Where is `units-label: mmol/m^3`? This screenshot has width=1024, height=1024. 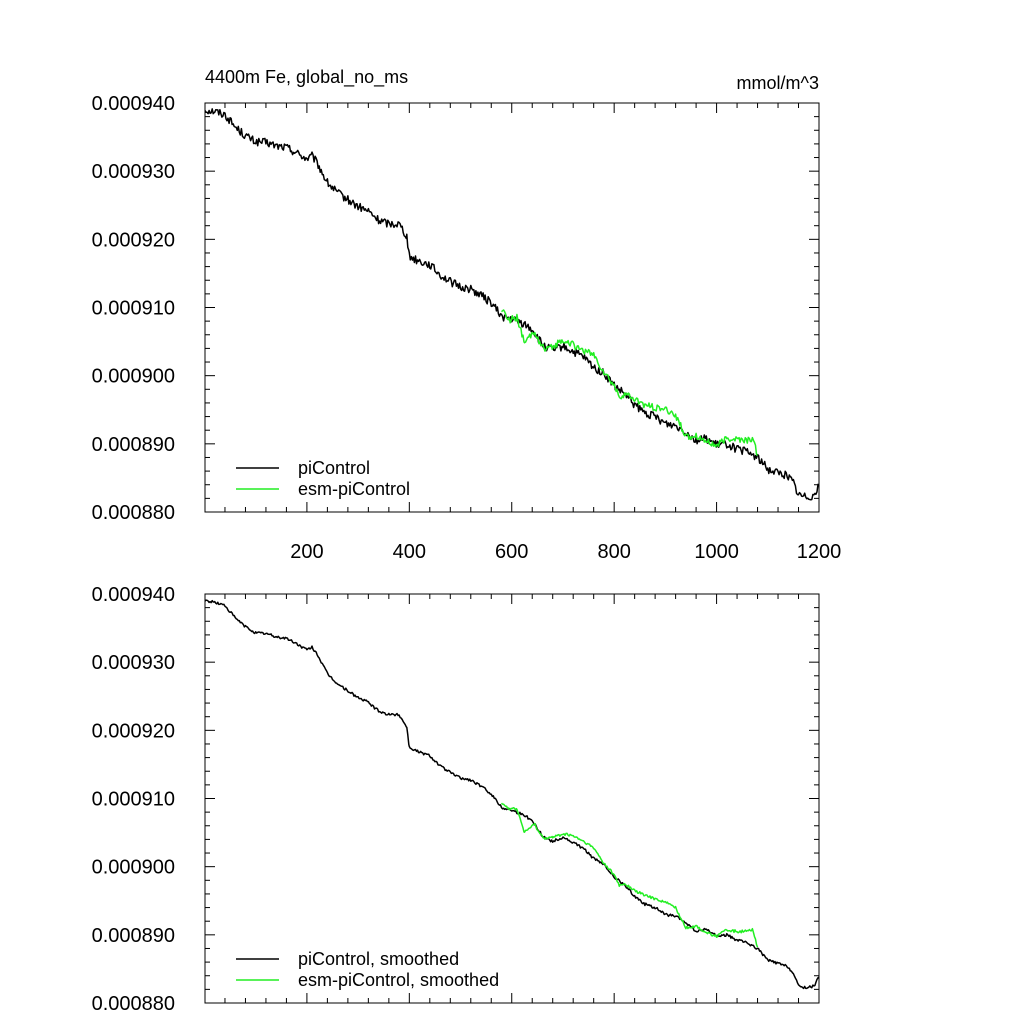 units-label: mmol/m^3 is located at coordinates (778, 83).